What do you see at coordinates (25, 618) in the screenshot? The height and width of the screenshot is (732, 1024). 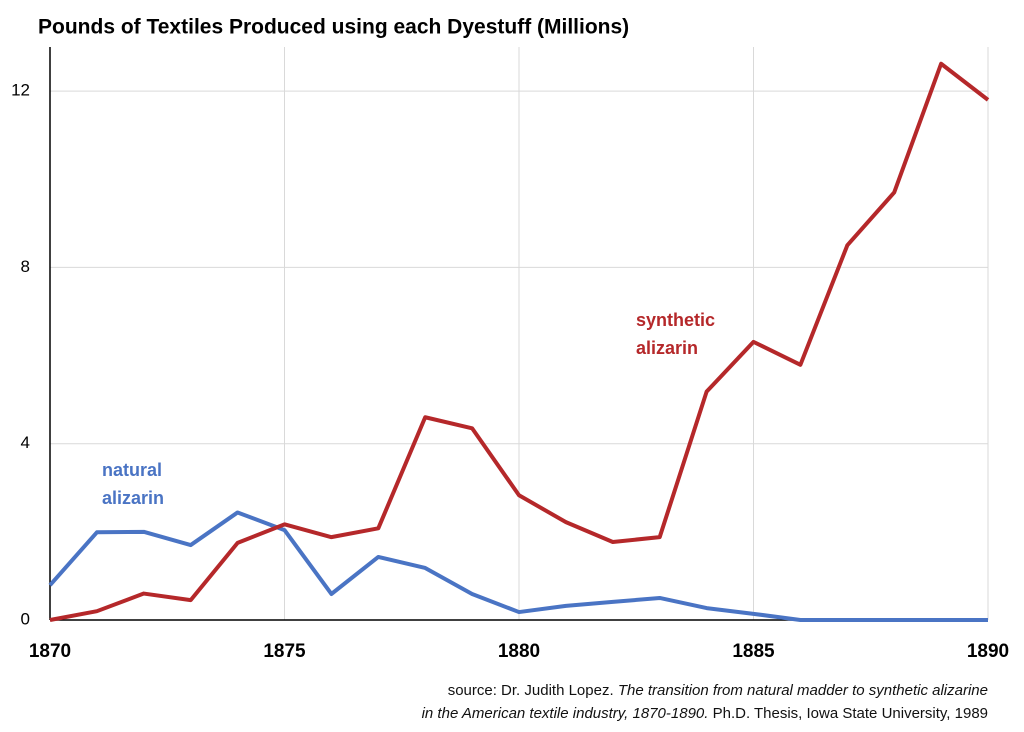 I see `y-tick-label: 0` at bounding box center [25, 618].